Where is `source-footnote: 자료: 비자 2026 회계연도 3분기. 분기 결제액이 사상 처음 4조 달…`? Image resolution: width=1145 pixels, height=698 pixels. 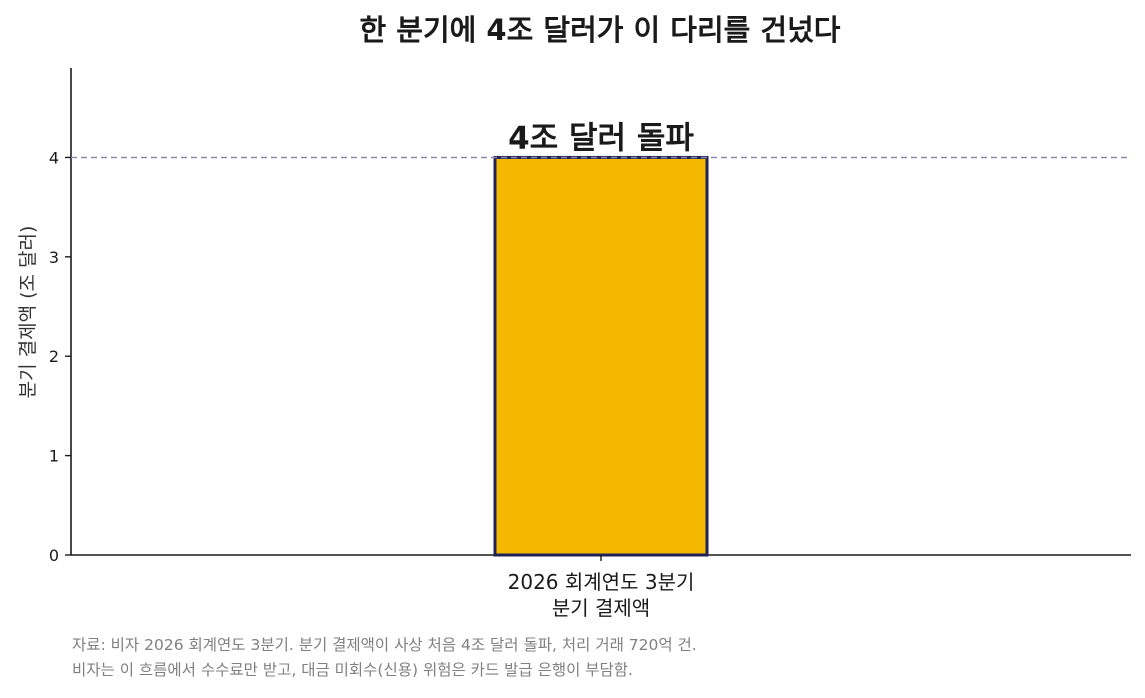 source-footnote: 자료: 비자 2026 회계연도 3분기. 분기 결제액이 사상 처음 4조 달… is located at coordinates (384, 658).